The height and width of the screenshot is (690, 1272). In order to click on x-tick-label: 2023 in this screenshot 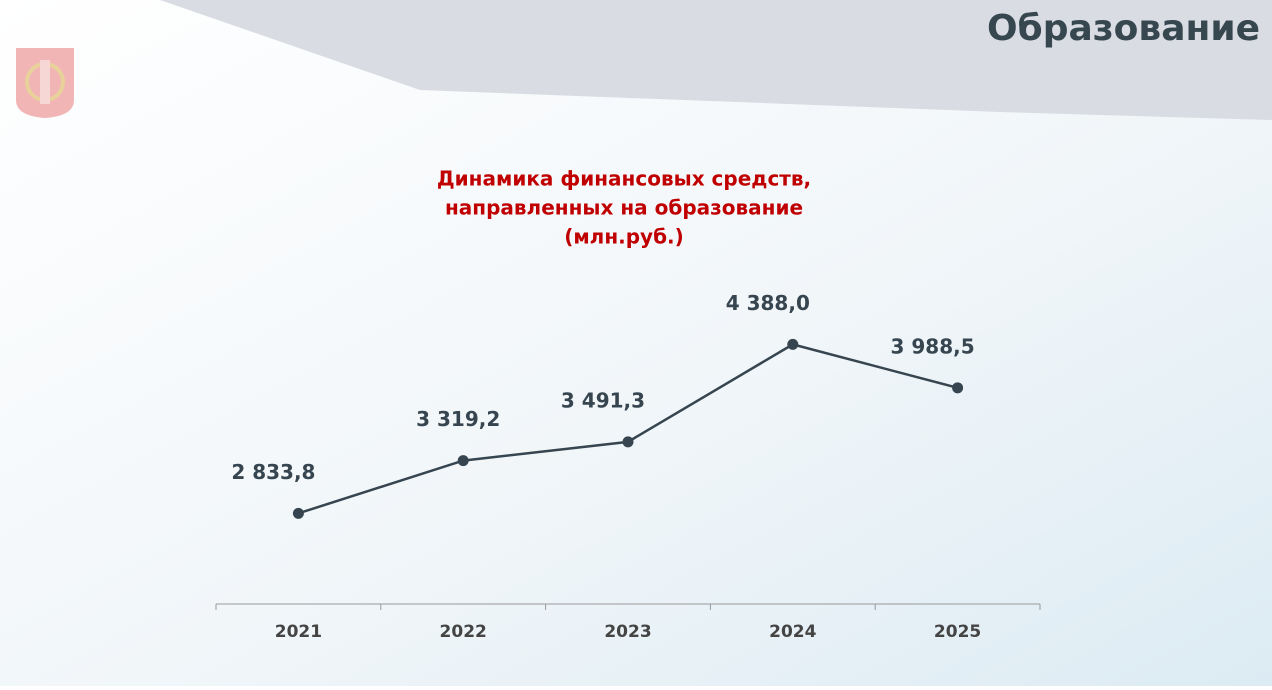, I will do `click(627, 632)`.